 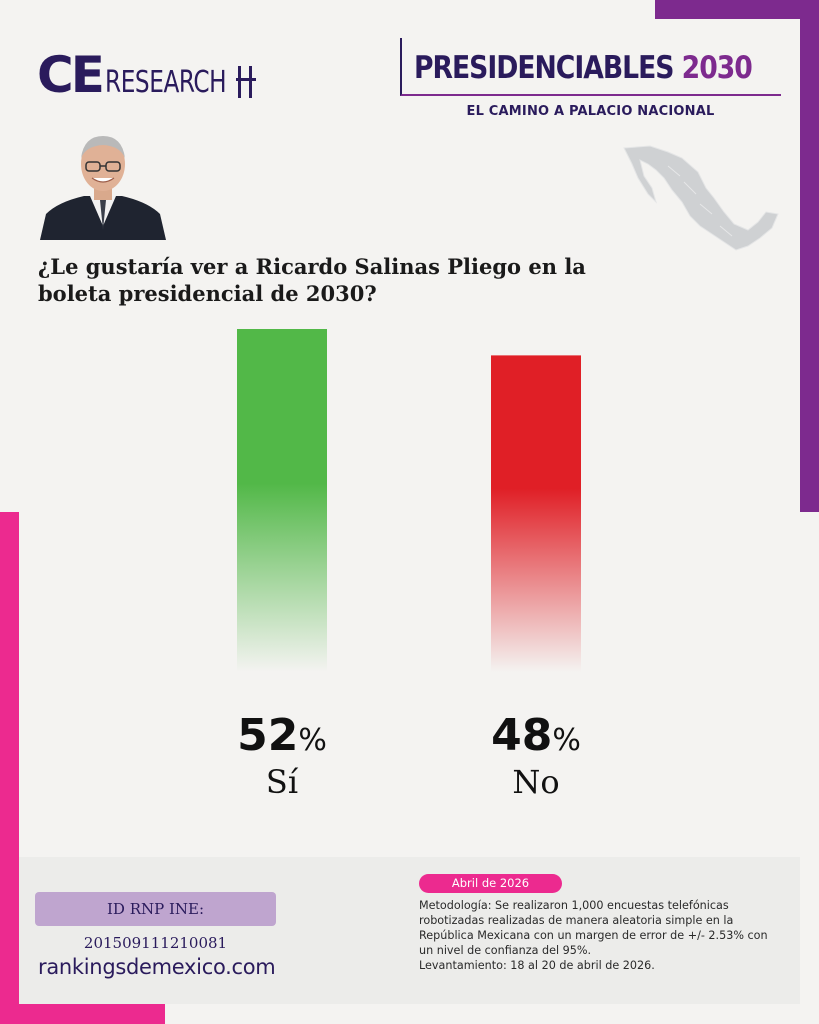 What do you see at coordinates (548, 68) in the screenshot?
I see `title-main: PRESIDENCIABLES` at bounding box center [548, 68].